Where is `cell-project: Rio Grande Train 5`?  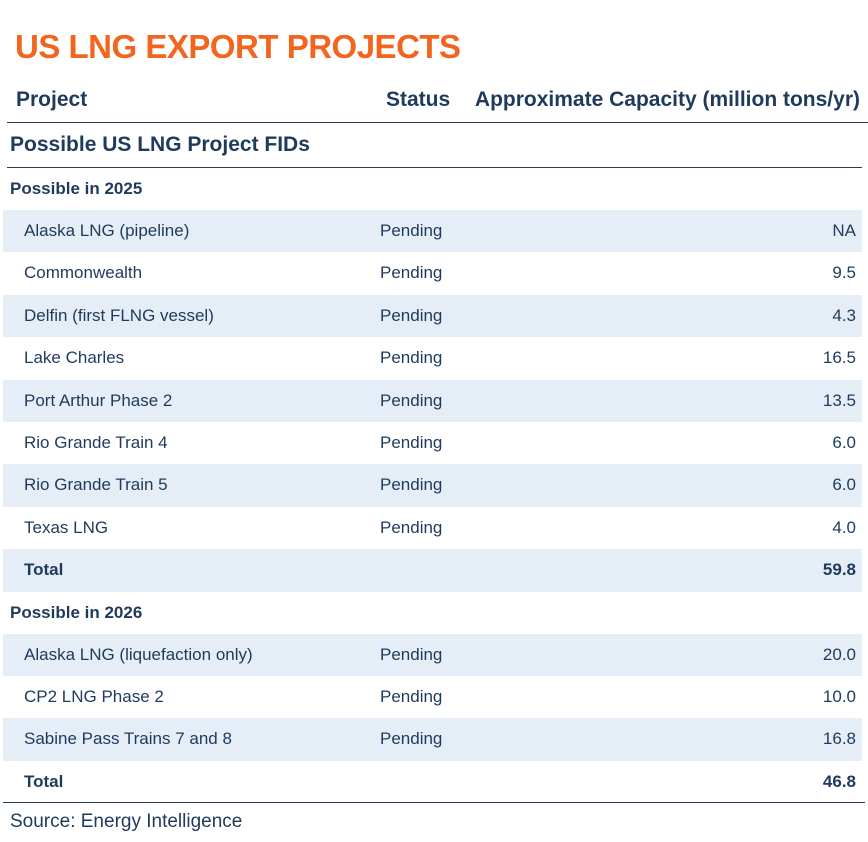
cell-project: Rio Grande Train 5 is located at coordinates (96, 485).